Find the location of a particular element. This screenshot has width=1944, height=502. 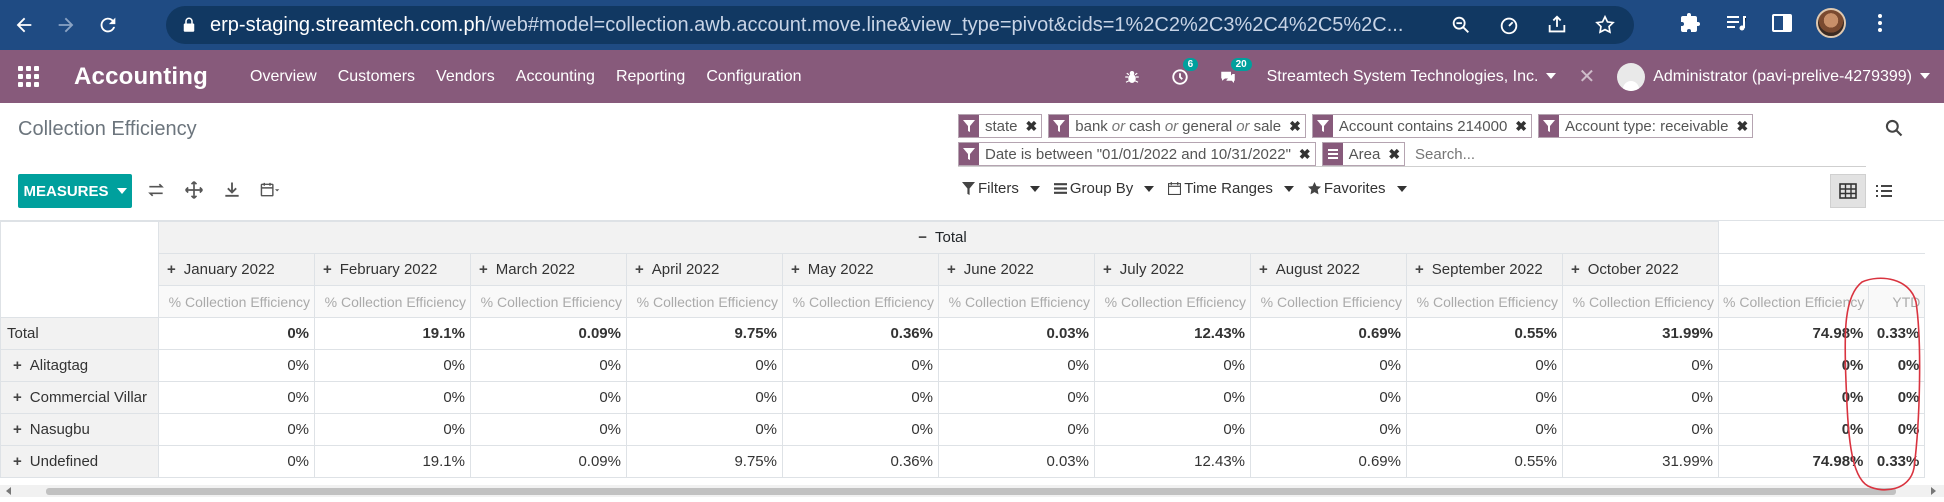

flip-axis-icon is located at coordinates (156, 190).